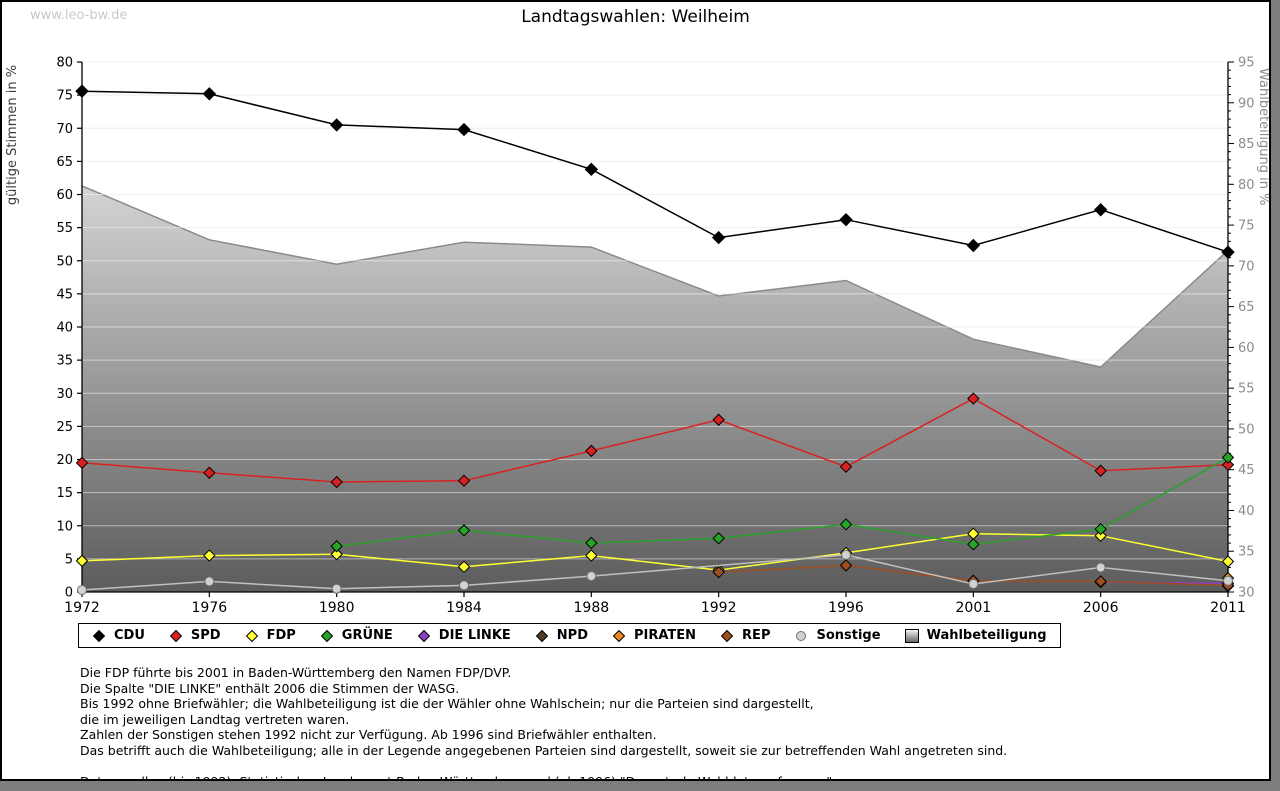  I want to click on right-tick-label: 65, so click(1246, 307).